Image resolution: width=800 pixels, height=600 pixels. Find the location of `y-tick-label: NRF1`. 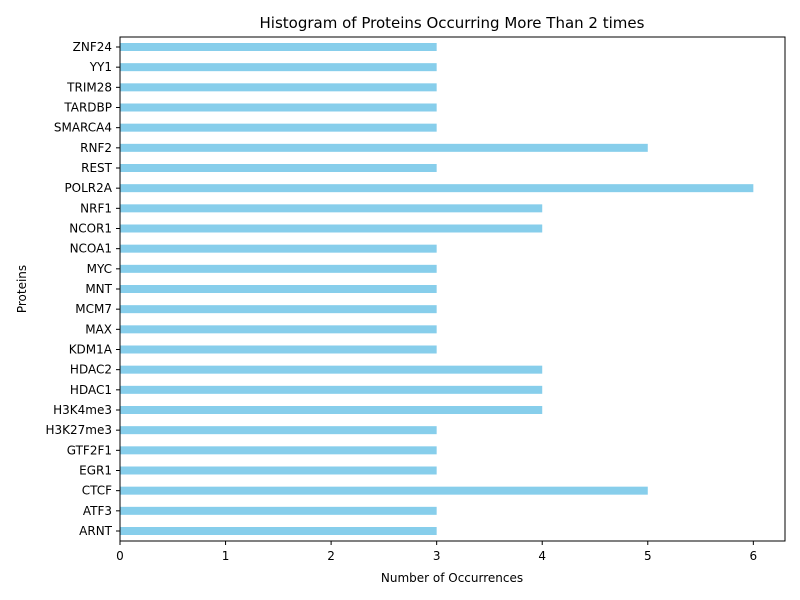

y-tick-label: NRF1 is located at coordinates (96, 208).